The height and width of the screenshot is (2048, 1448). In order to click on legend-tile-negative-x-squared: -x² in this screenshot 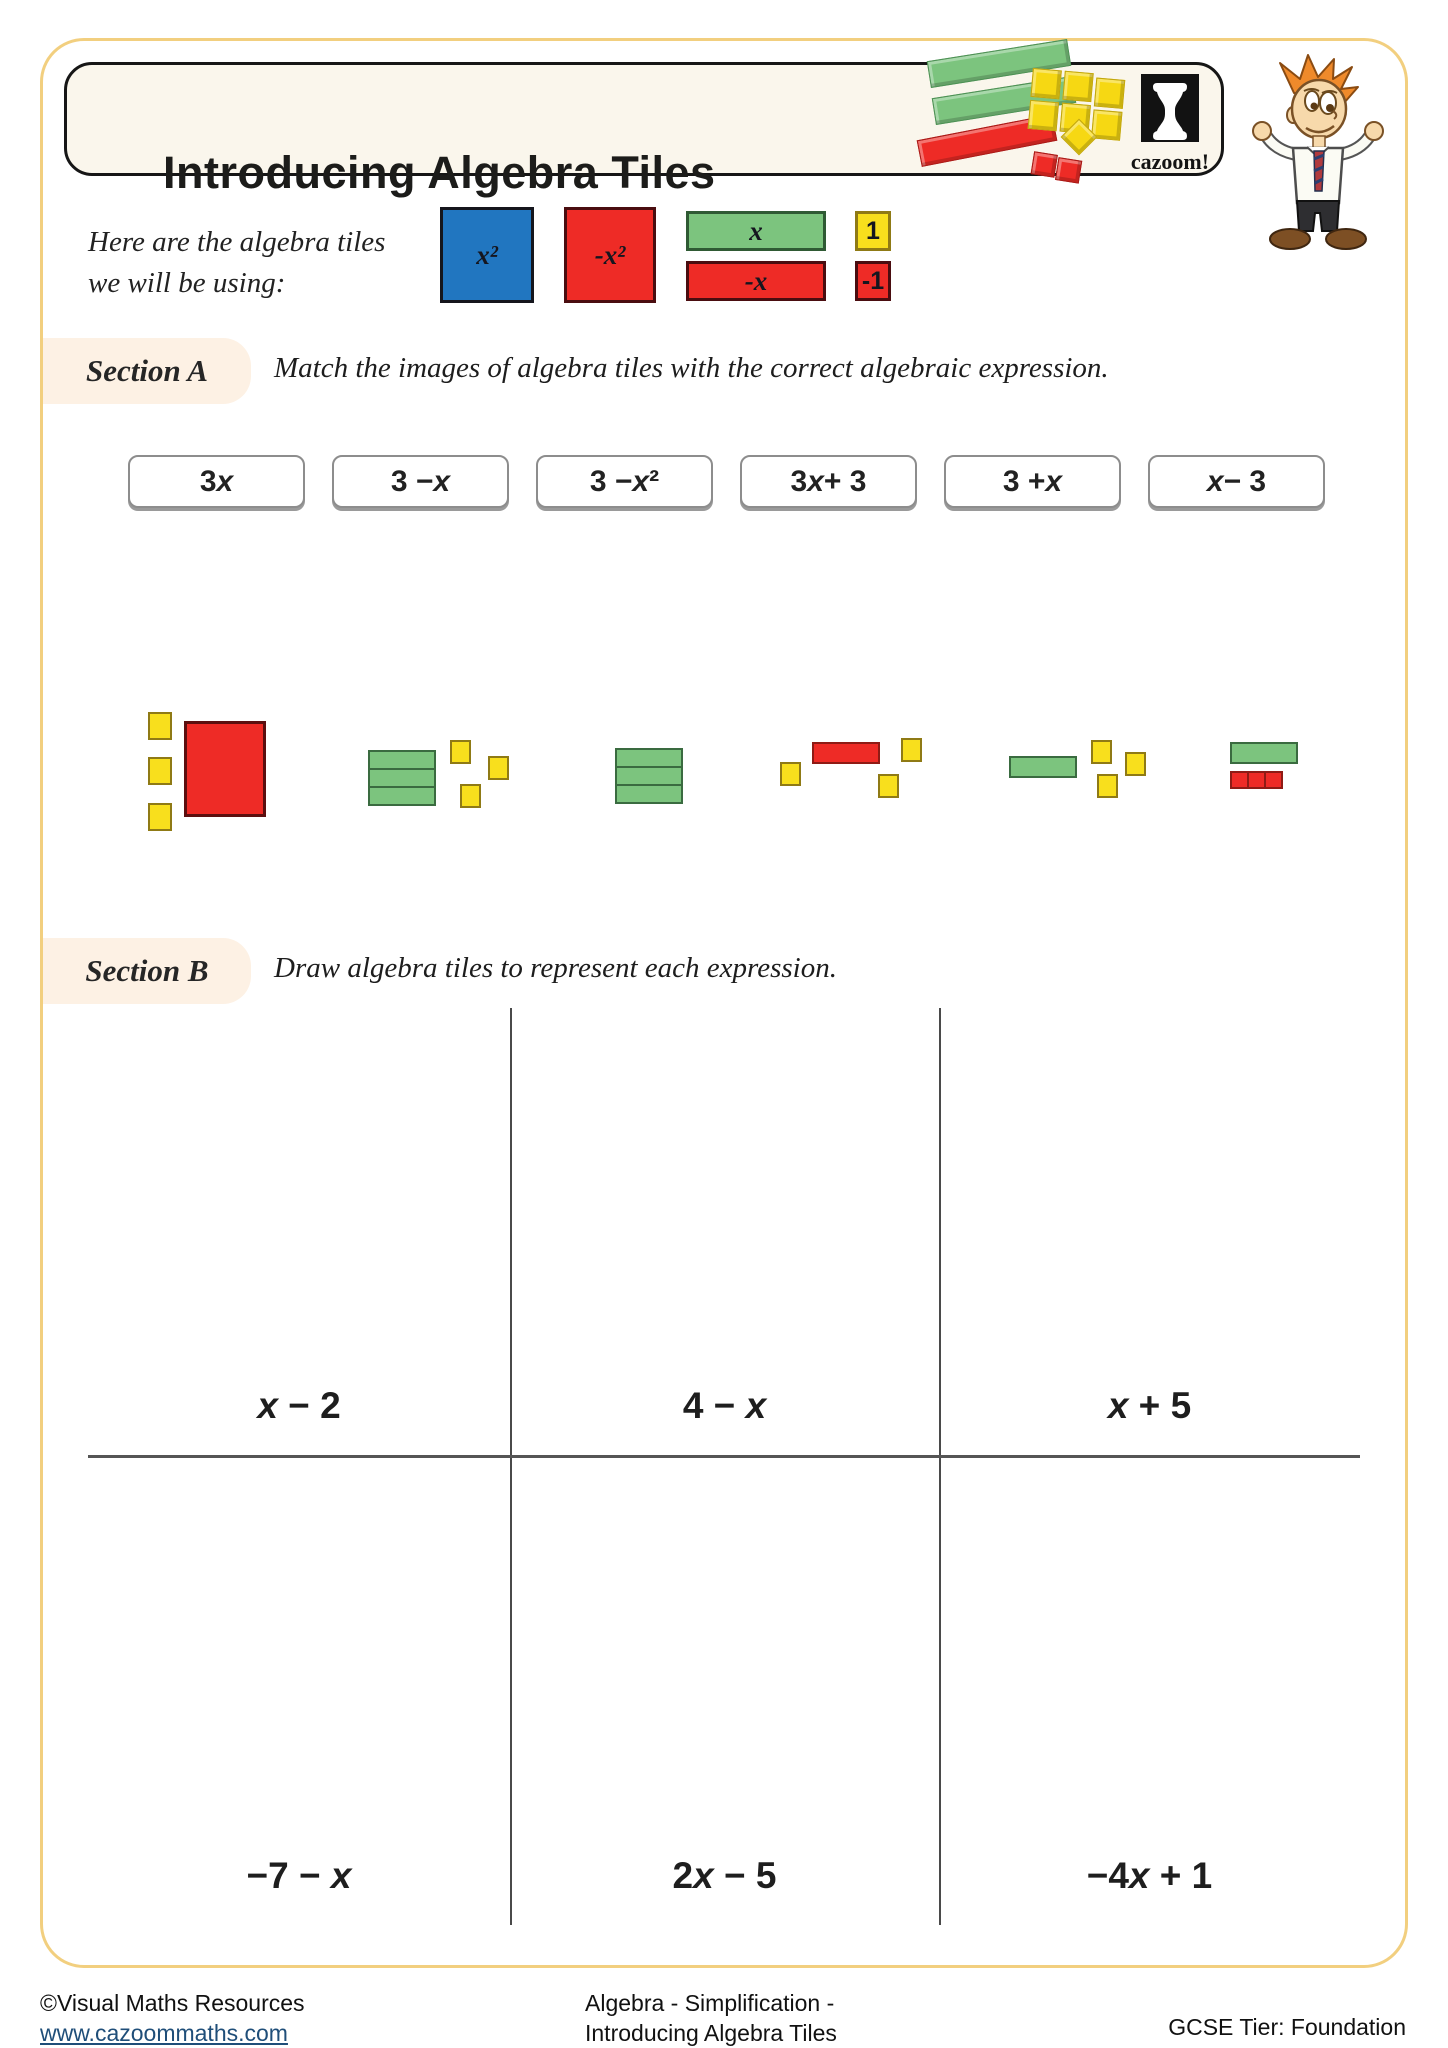, I will do `click(610, 255)`.